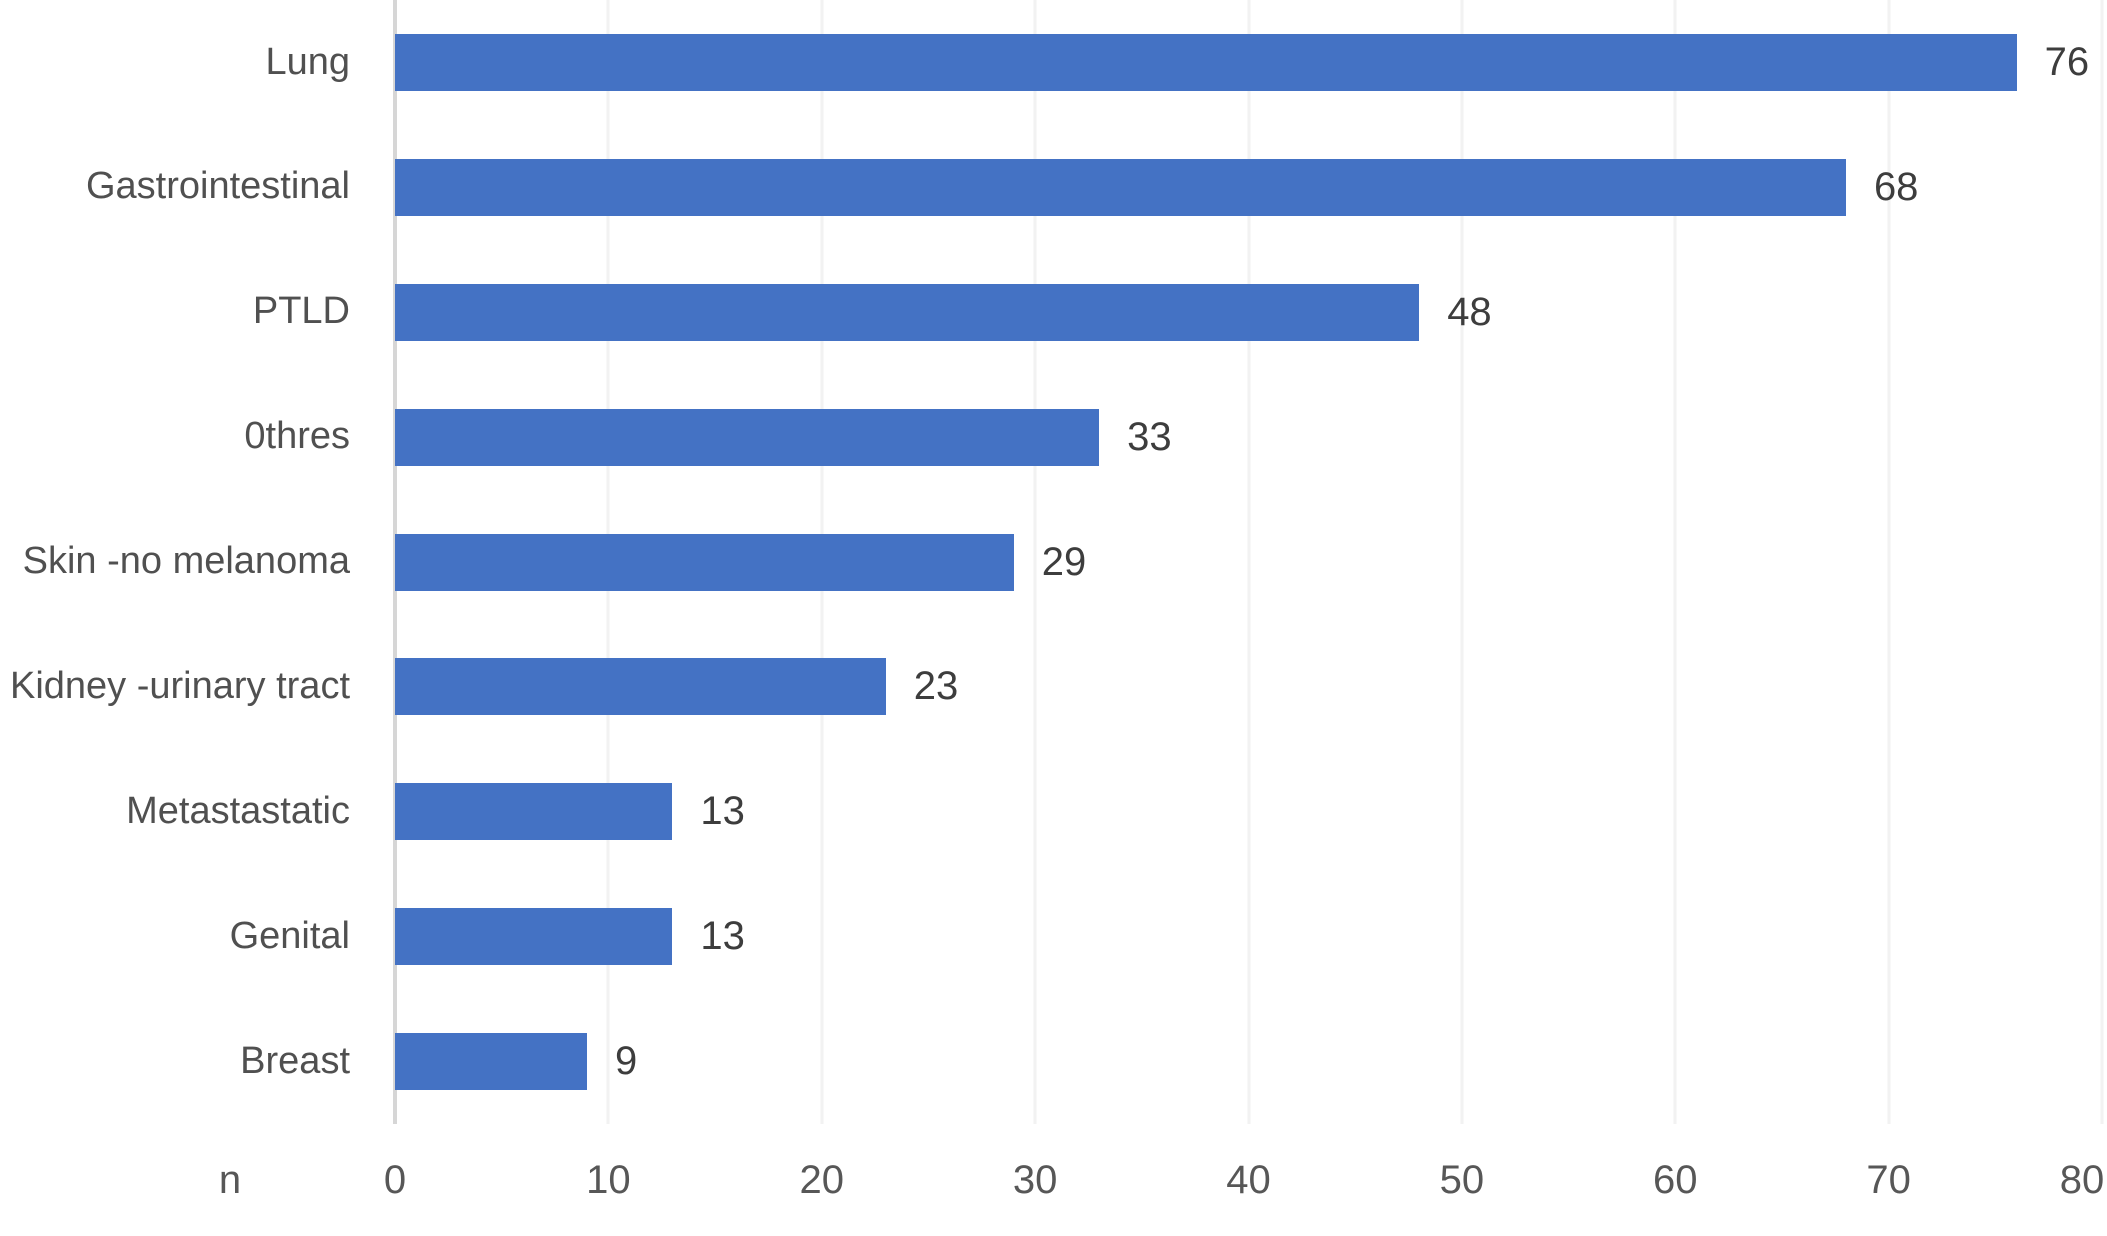 The image size is (2107, 1236). What do you see at coordinates (1675, 1180) in the screenshot?
I see `x-tick-label: 60` at bounding box center [1675, 1180].